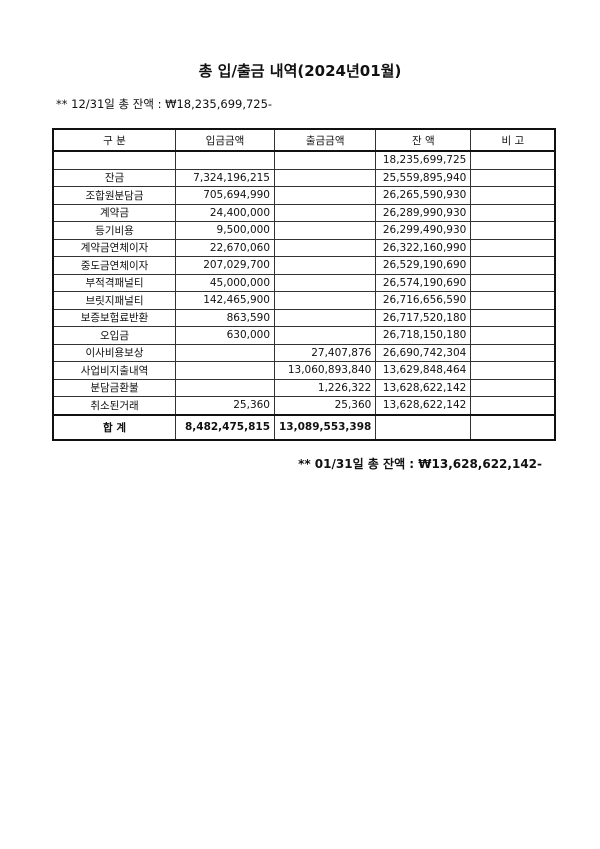 The height and width of the screenshot is (849, 600). Describe the element at coordinates (114, 335) in the screenshot. I see `cell: 오입금` at that location.